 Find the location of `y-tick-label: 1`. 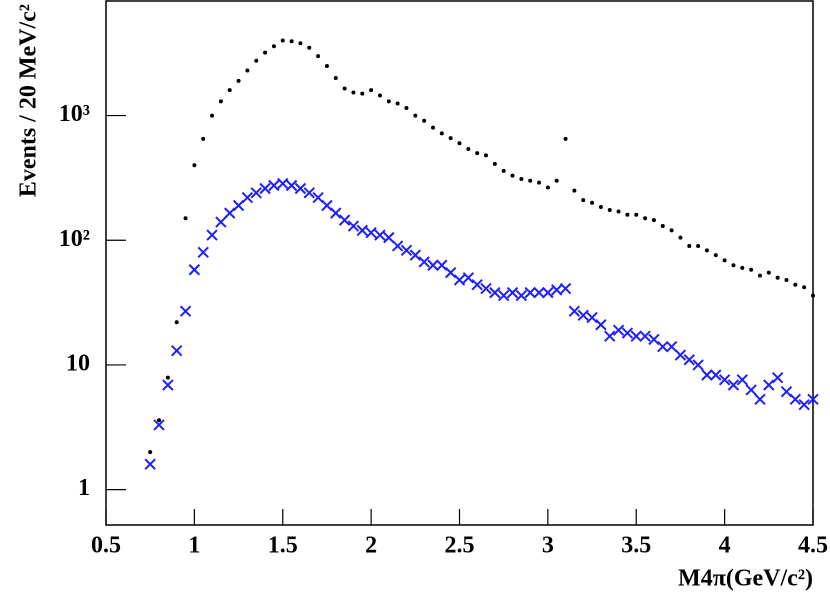

y-tick-label: 1 is located at coordinates (84, 488).